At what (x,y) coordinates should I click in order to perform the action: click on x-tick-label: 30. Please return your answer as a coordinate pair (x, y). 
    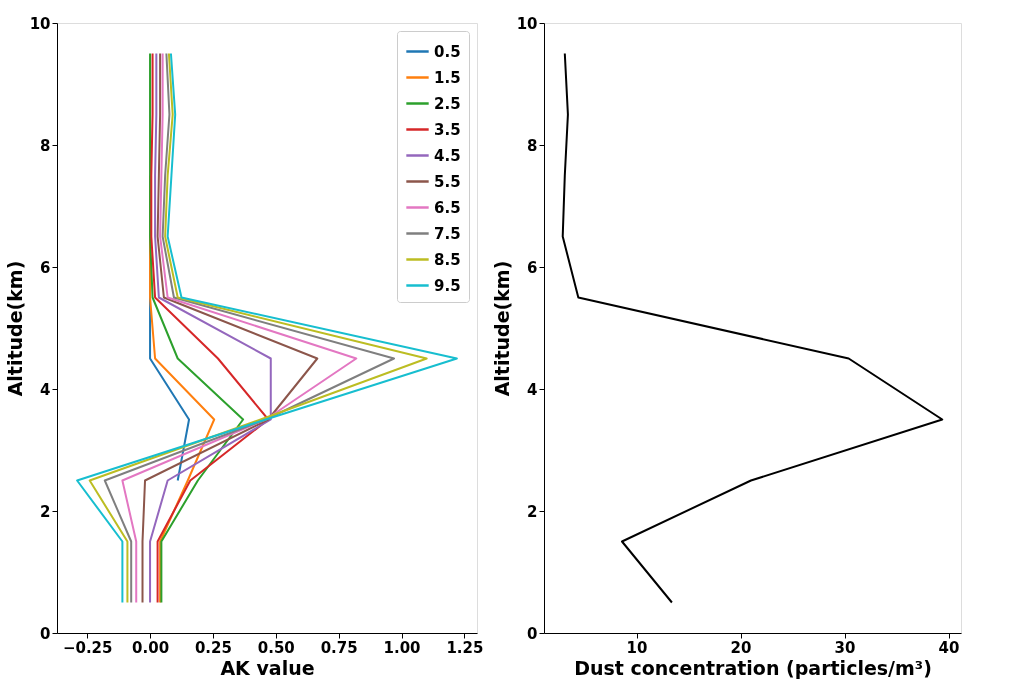
    Looking at the image, I should click on (845, 647).